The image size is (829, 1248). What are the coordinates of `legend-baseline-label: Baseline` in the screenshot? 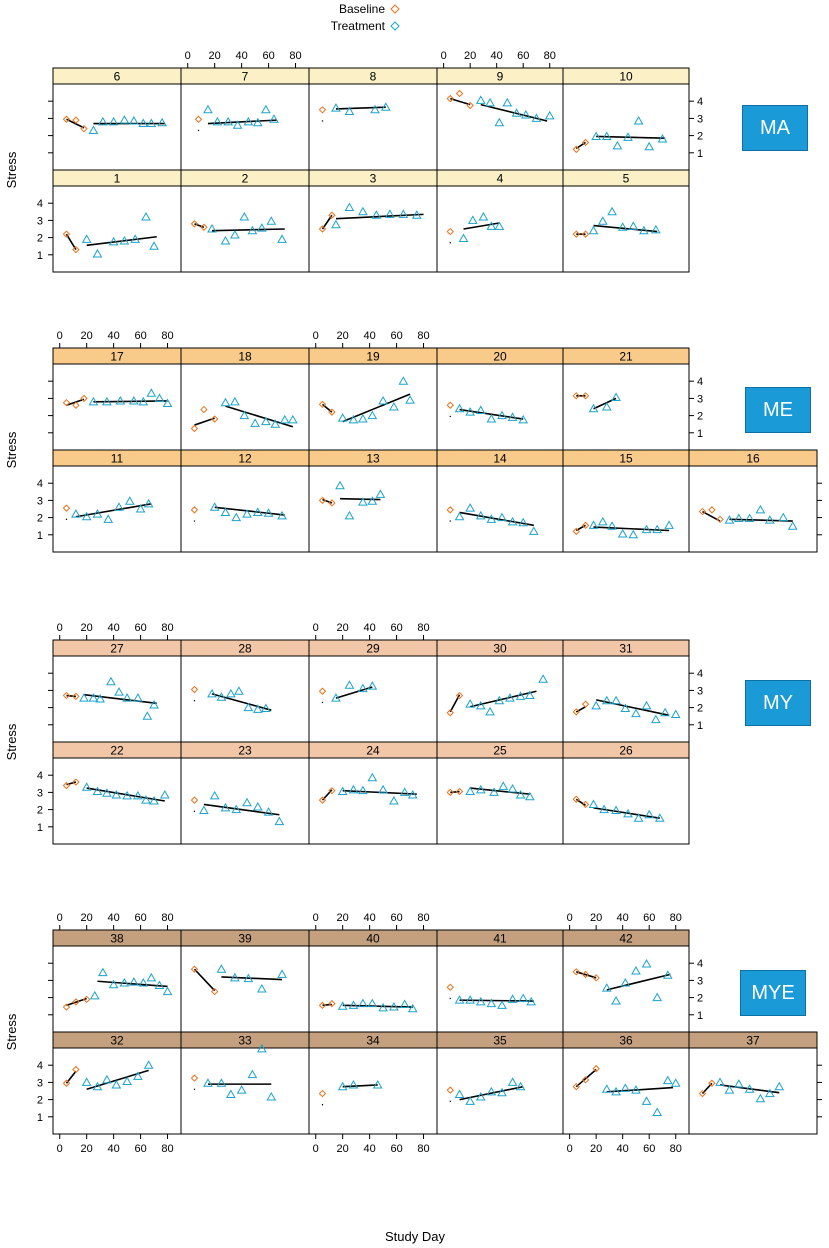 It's located at (362, 9).